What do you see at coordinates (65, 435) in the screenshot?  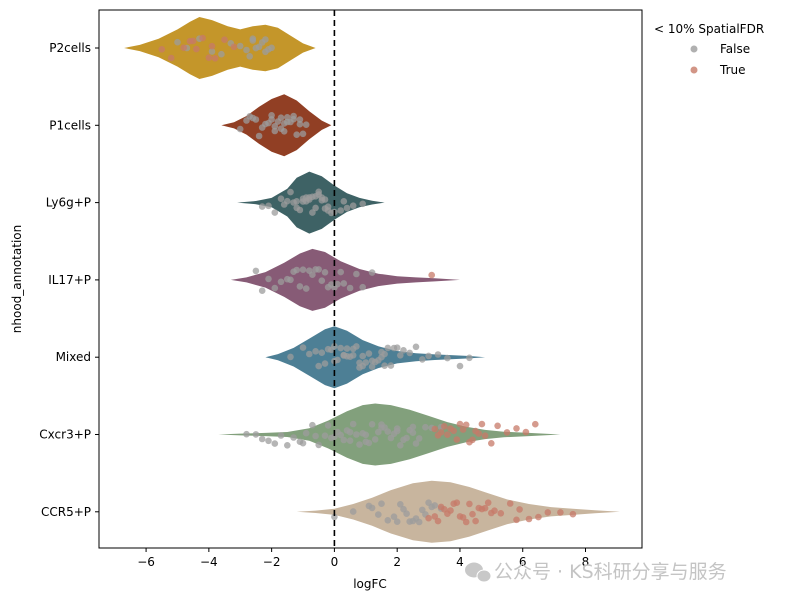 I see `y-tick-label: Cxcr3+P` at bounding box center [65, 435].